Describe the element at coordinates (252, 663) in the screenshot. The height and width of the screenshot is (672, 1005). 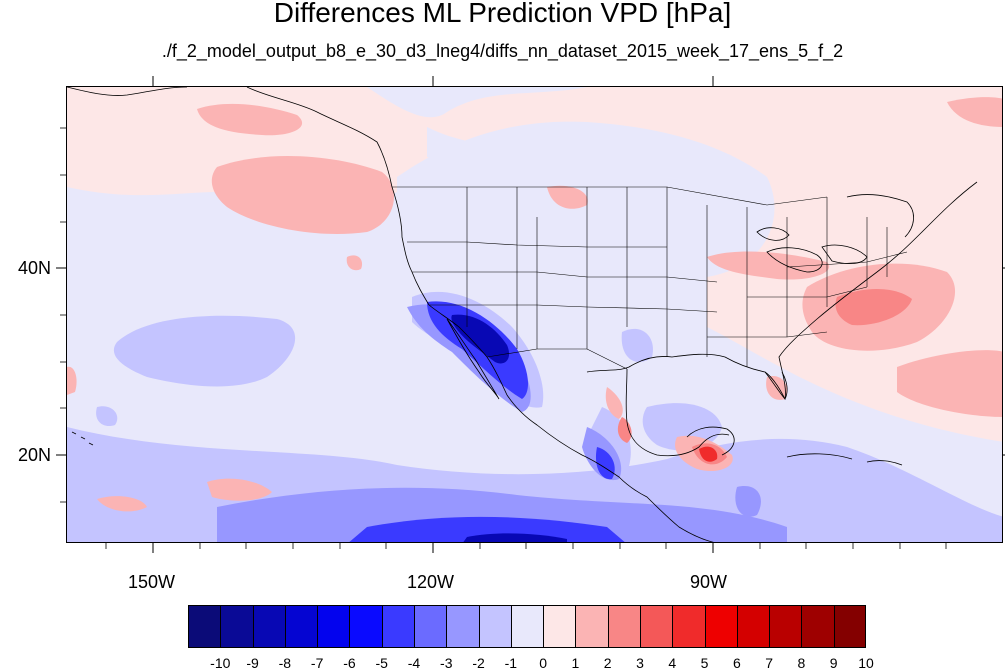
I see `colorbar-level-label: -9` at that location.